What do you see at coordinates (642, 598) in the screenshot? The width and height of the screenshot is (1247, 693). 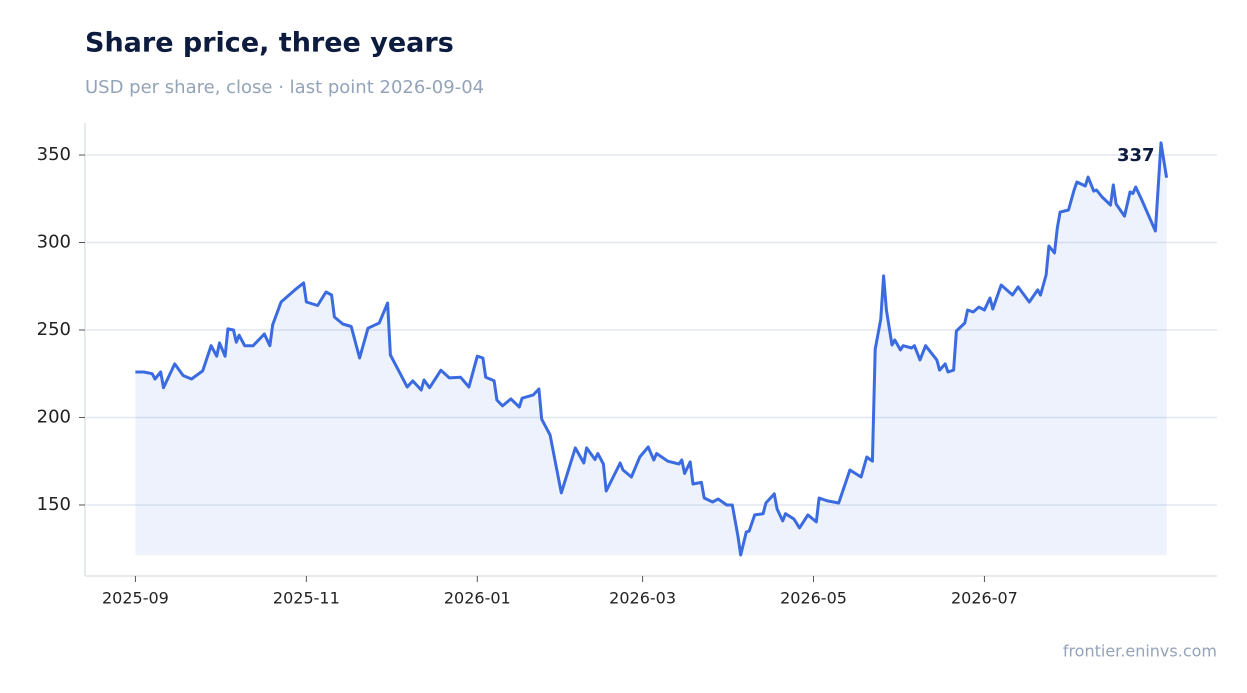 I see `x-tick-label: 2026-03` at bounding box center [642, 598].